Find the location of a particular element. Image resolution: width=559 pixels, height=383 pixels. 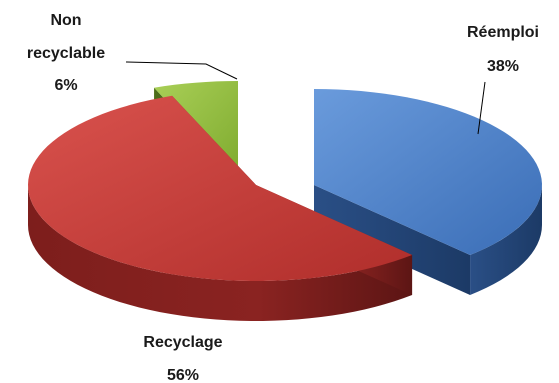

label-recyclage-name: Recyclage is located at coordinates (182, 342).